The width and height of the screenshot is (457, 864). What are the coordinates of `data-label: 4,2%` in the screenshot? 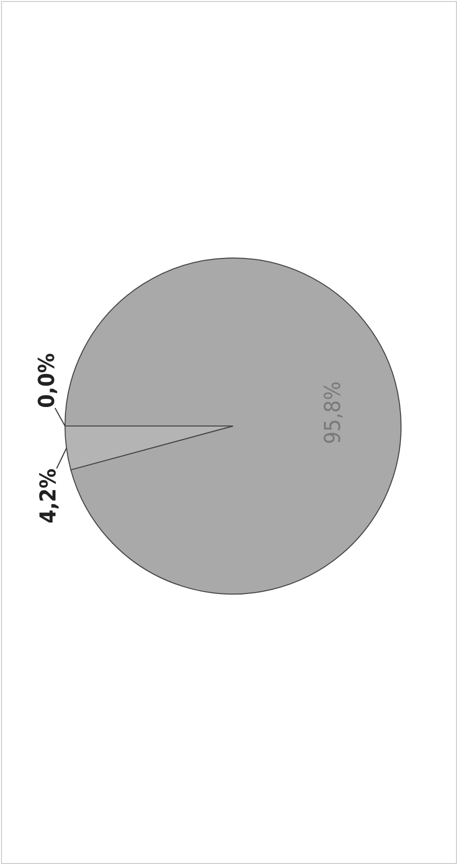 It's located at (49, 496).